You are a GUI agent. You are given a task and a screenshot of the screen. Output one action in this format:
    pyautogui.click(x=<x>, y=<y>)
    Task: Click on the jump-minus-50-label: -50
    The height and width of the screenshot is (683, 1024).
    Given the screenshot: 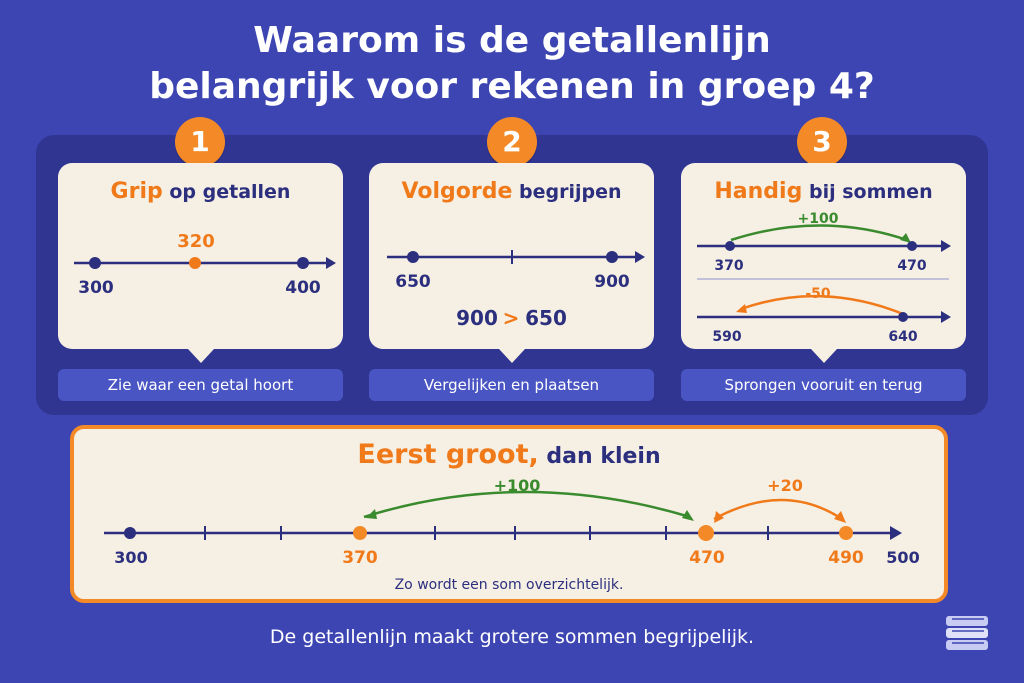 What is the action you would take?
    pyautogui.click(x=818, y=294)
    